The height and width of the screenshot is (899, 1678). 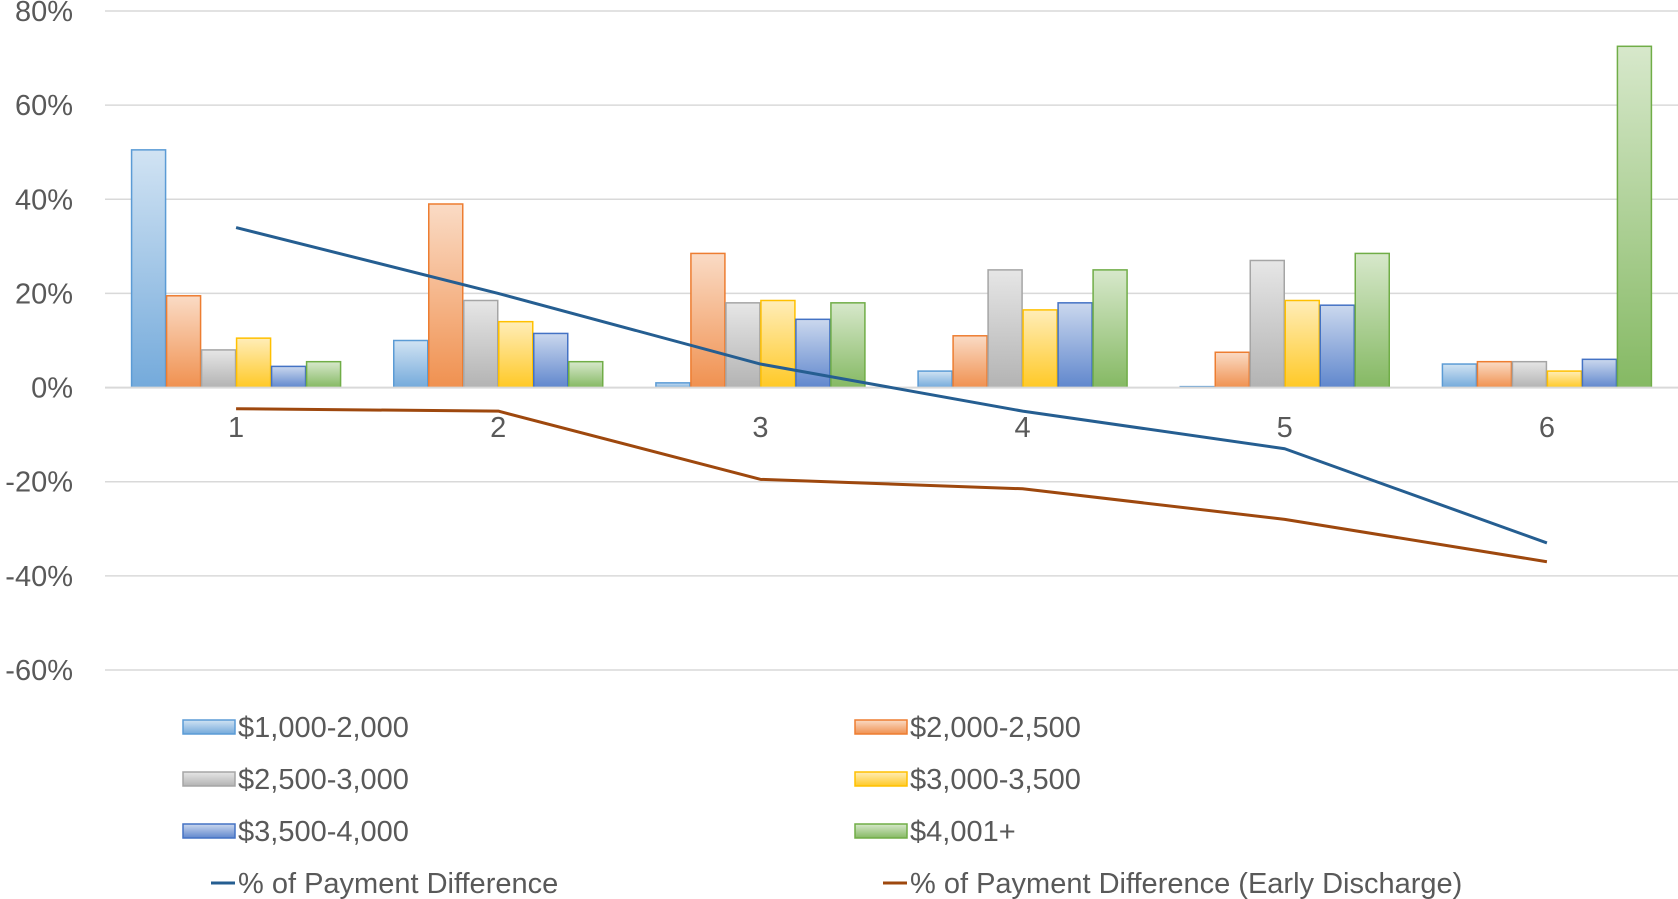 I want to click on x-tick-label: 3, so click(x=760, y=428).